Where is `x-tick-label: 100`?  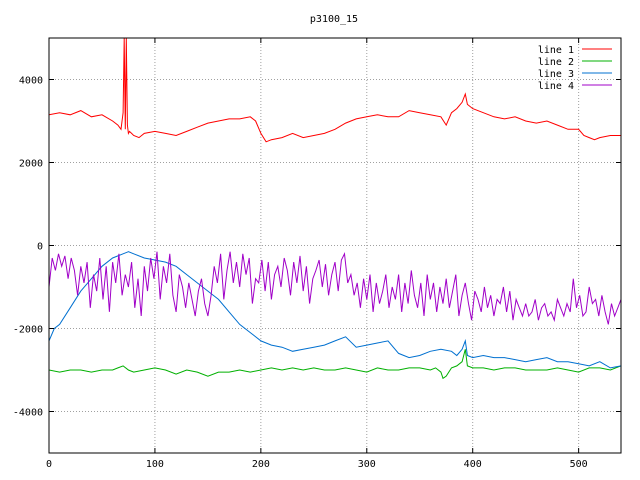 x-tick-label: 100 is located at coordinates (155, 464).